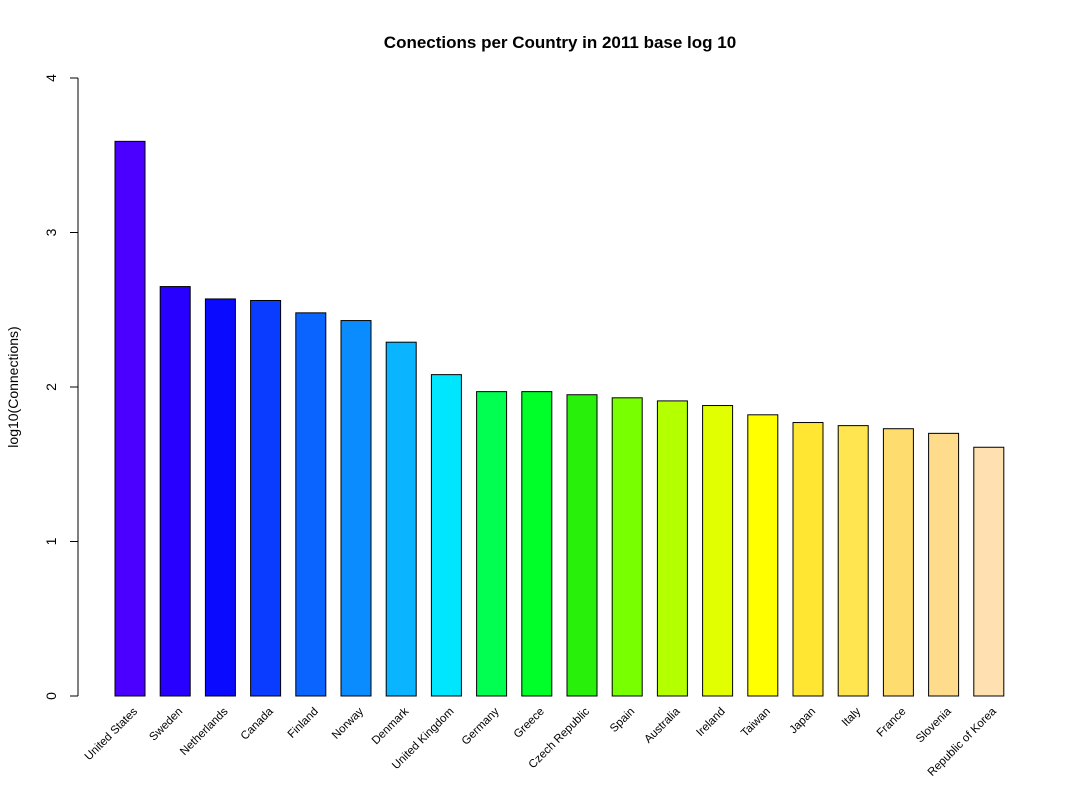 The width and height of the screenshot is (1080, 794). What do you see at coordinates (934, 725) in the screenshot?
I see `x-category-label: Slovenia` at bounding box center [934, 725].